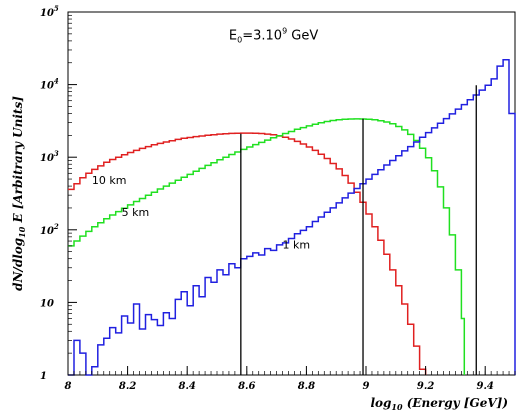  What do you see at coordinates (273, 35) in the screenshot?
I see `energy-annotation: E0=3.109 GeV` at bounding box center [273, 35].